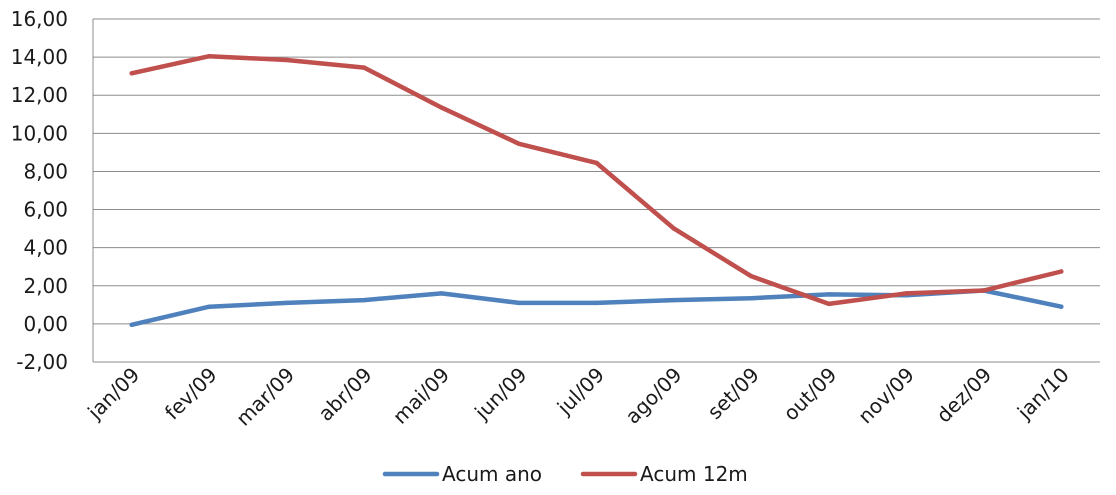  What do you see at coordinates (596, 308) in the screenshot?
I see `series-line-acum-ano` at bounding box center [596, 308].